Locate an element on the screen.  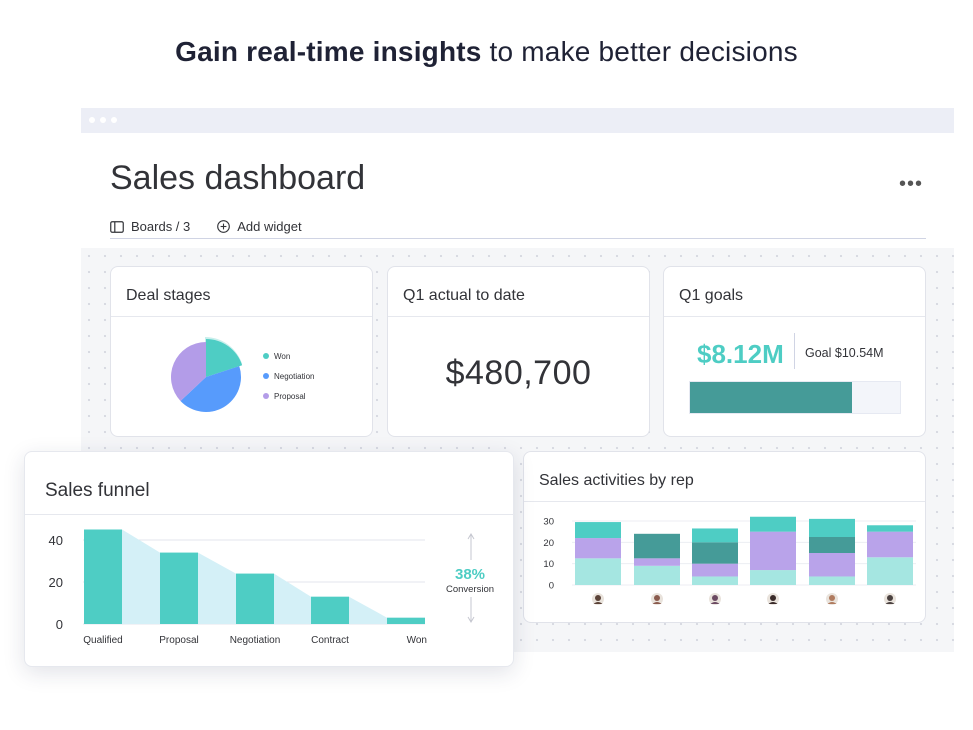
legend-label: Proposal is located at coordinates (290, 396).